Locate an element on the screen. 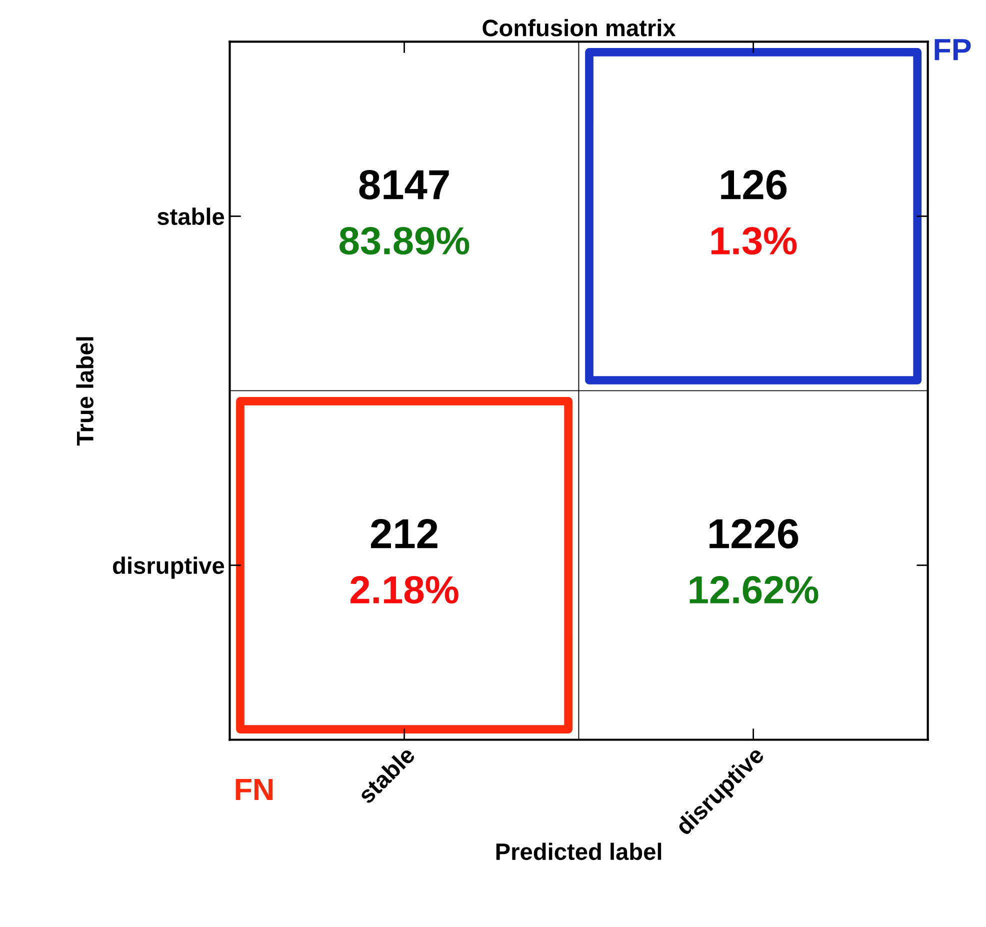  annotation: 2.18% is located at coordinates (404, 590).